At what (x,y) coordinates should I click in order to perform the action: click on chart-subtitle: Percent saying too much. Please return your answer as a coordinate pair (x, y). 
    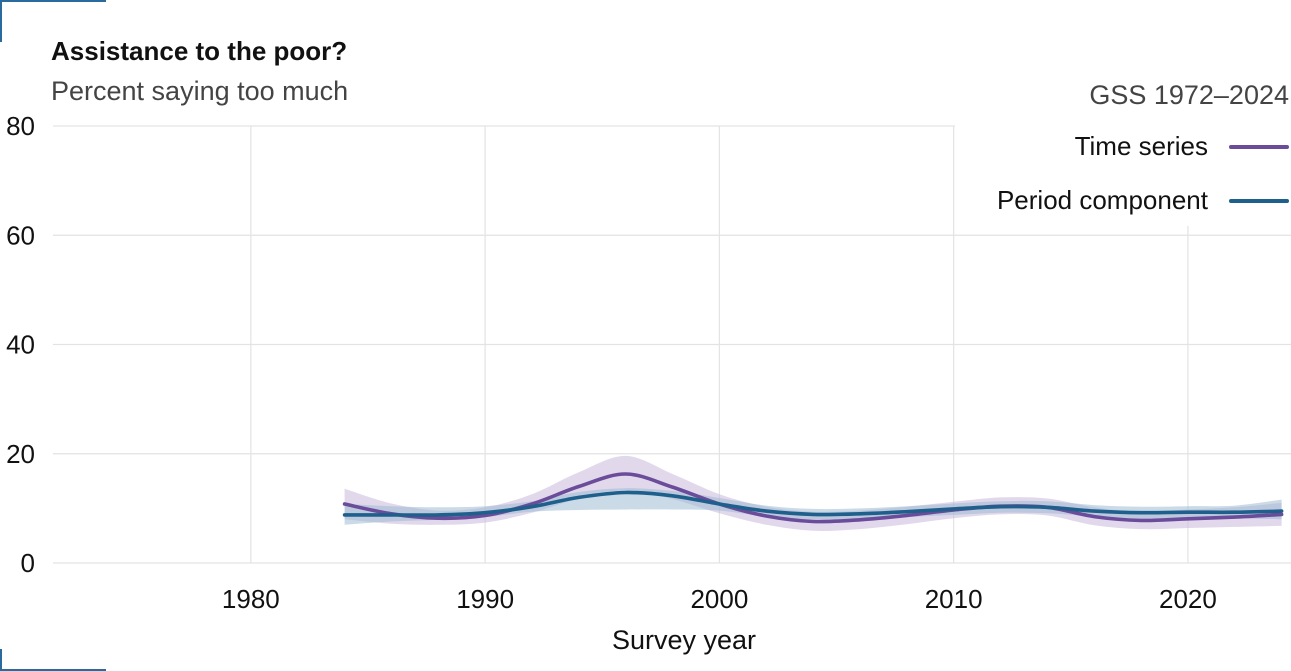
    Looking at the image, I should click on (200, 91).